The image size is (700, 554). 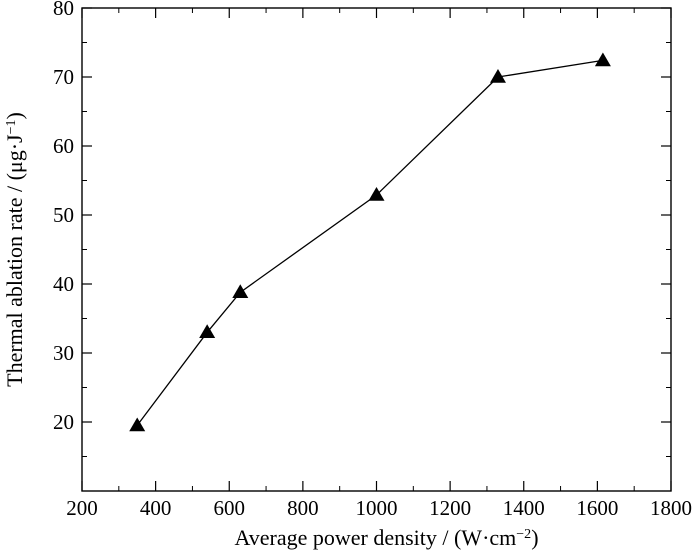 What do you see at coordinates (63, 284) in the screenshot?
I see `y-tick-label: 40` at bounding box center [63, 284].